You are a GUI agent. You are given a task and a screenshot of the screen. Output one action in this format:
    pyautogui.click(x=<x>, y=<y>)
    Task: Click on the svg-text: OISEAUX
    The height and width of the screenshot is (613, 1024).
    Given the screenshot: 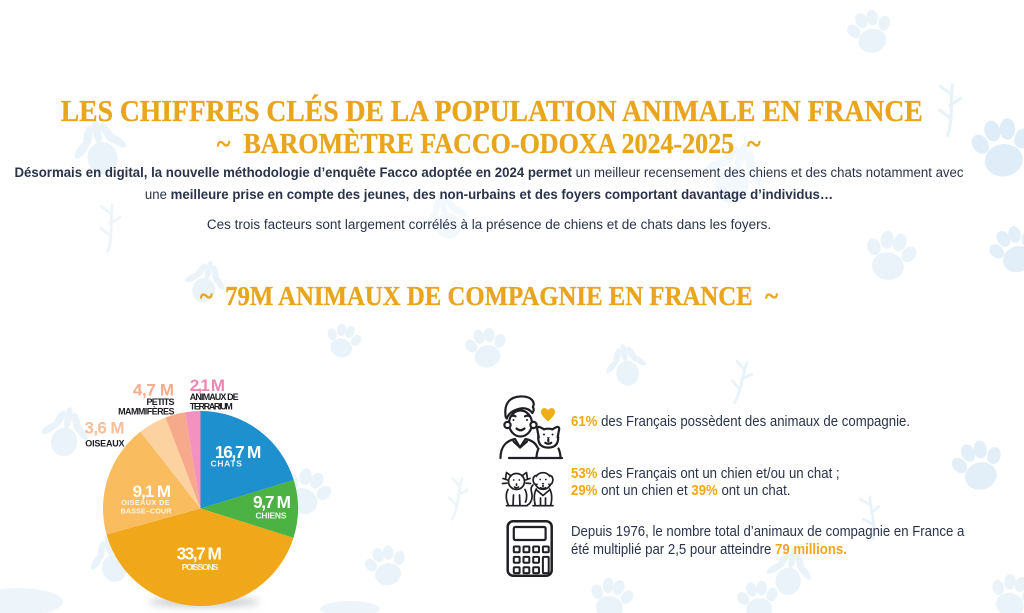 What is the action you would take?
    pyautogui.click(x=104, y=443)
    